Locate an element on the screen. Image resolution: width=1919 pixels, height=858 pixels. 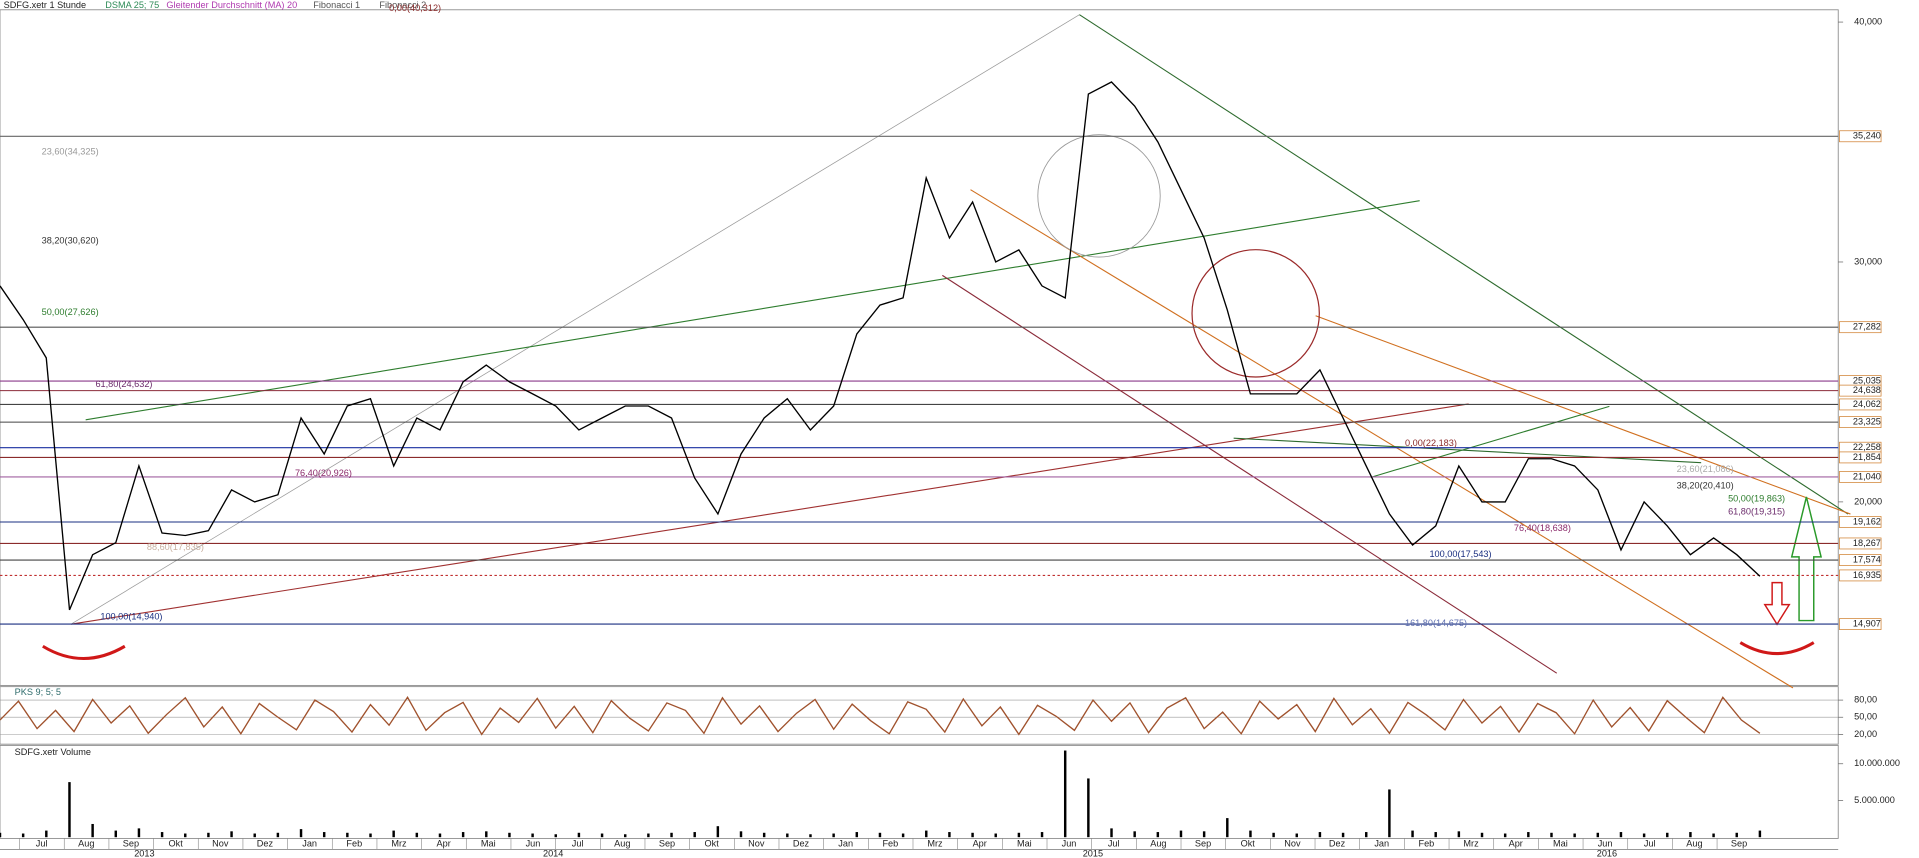
x-tick-label: Apr is located at coordinates (980, 843).